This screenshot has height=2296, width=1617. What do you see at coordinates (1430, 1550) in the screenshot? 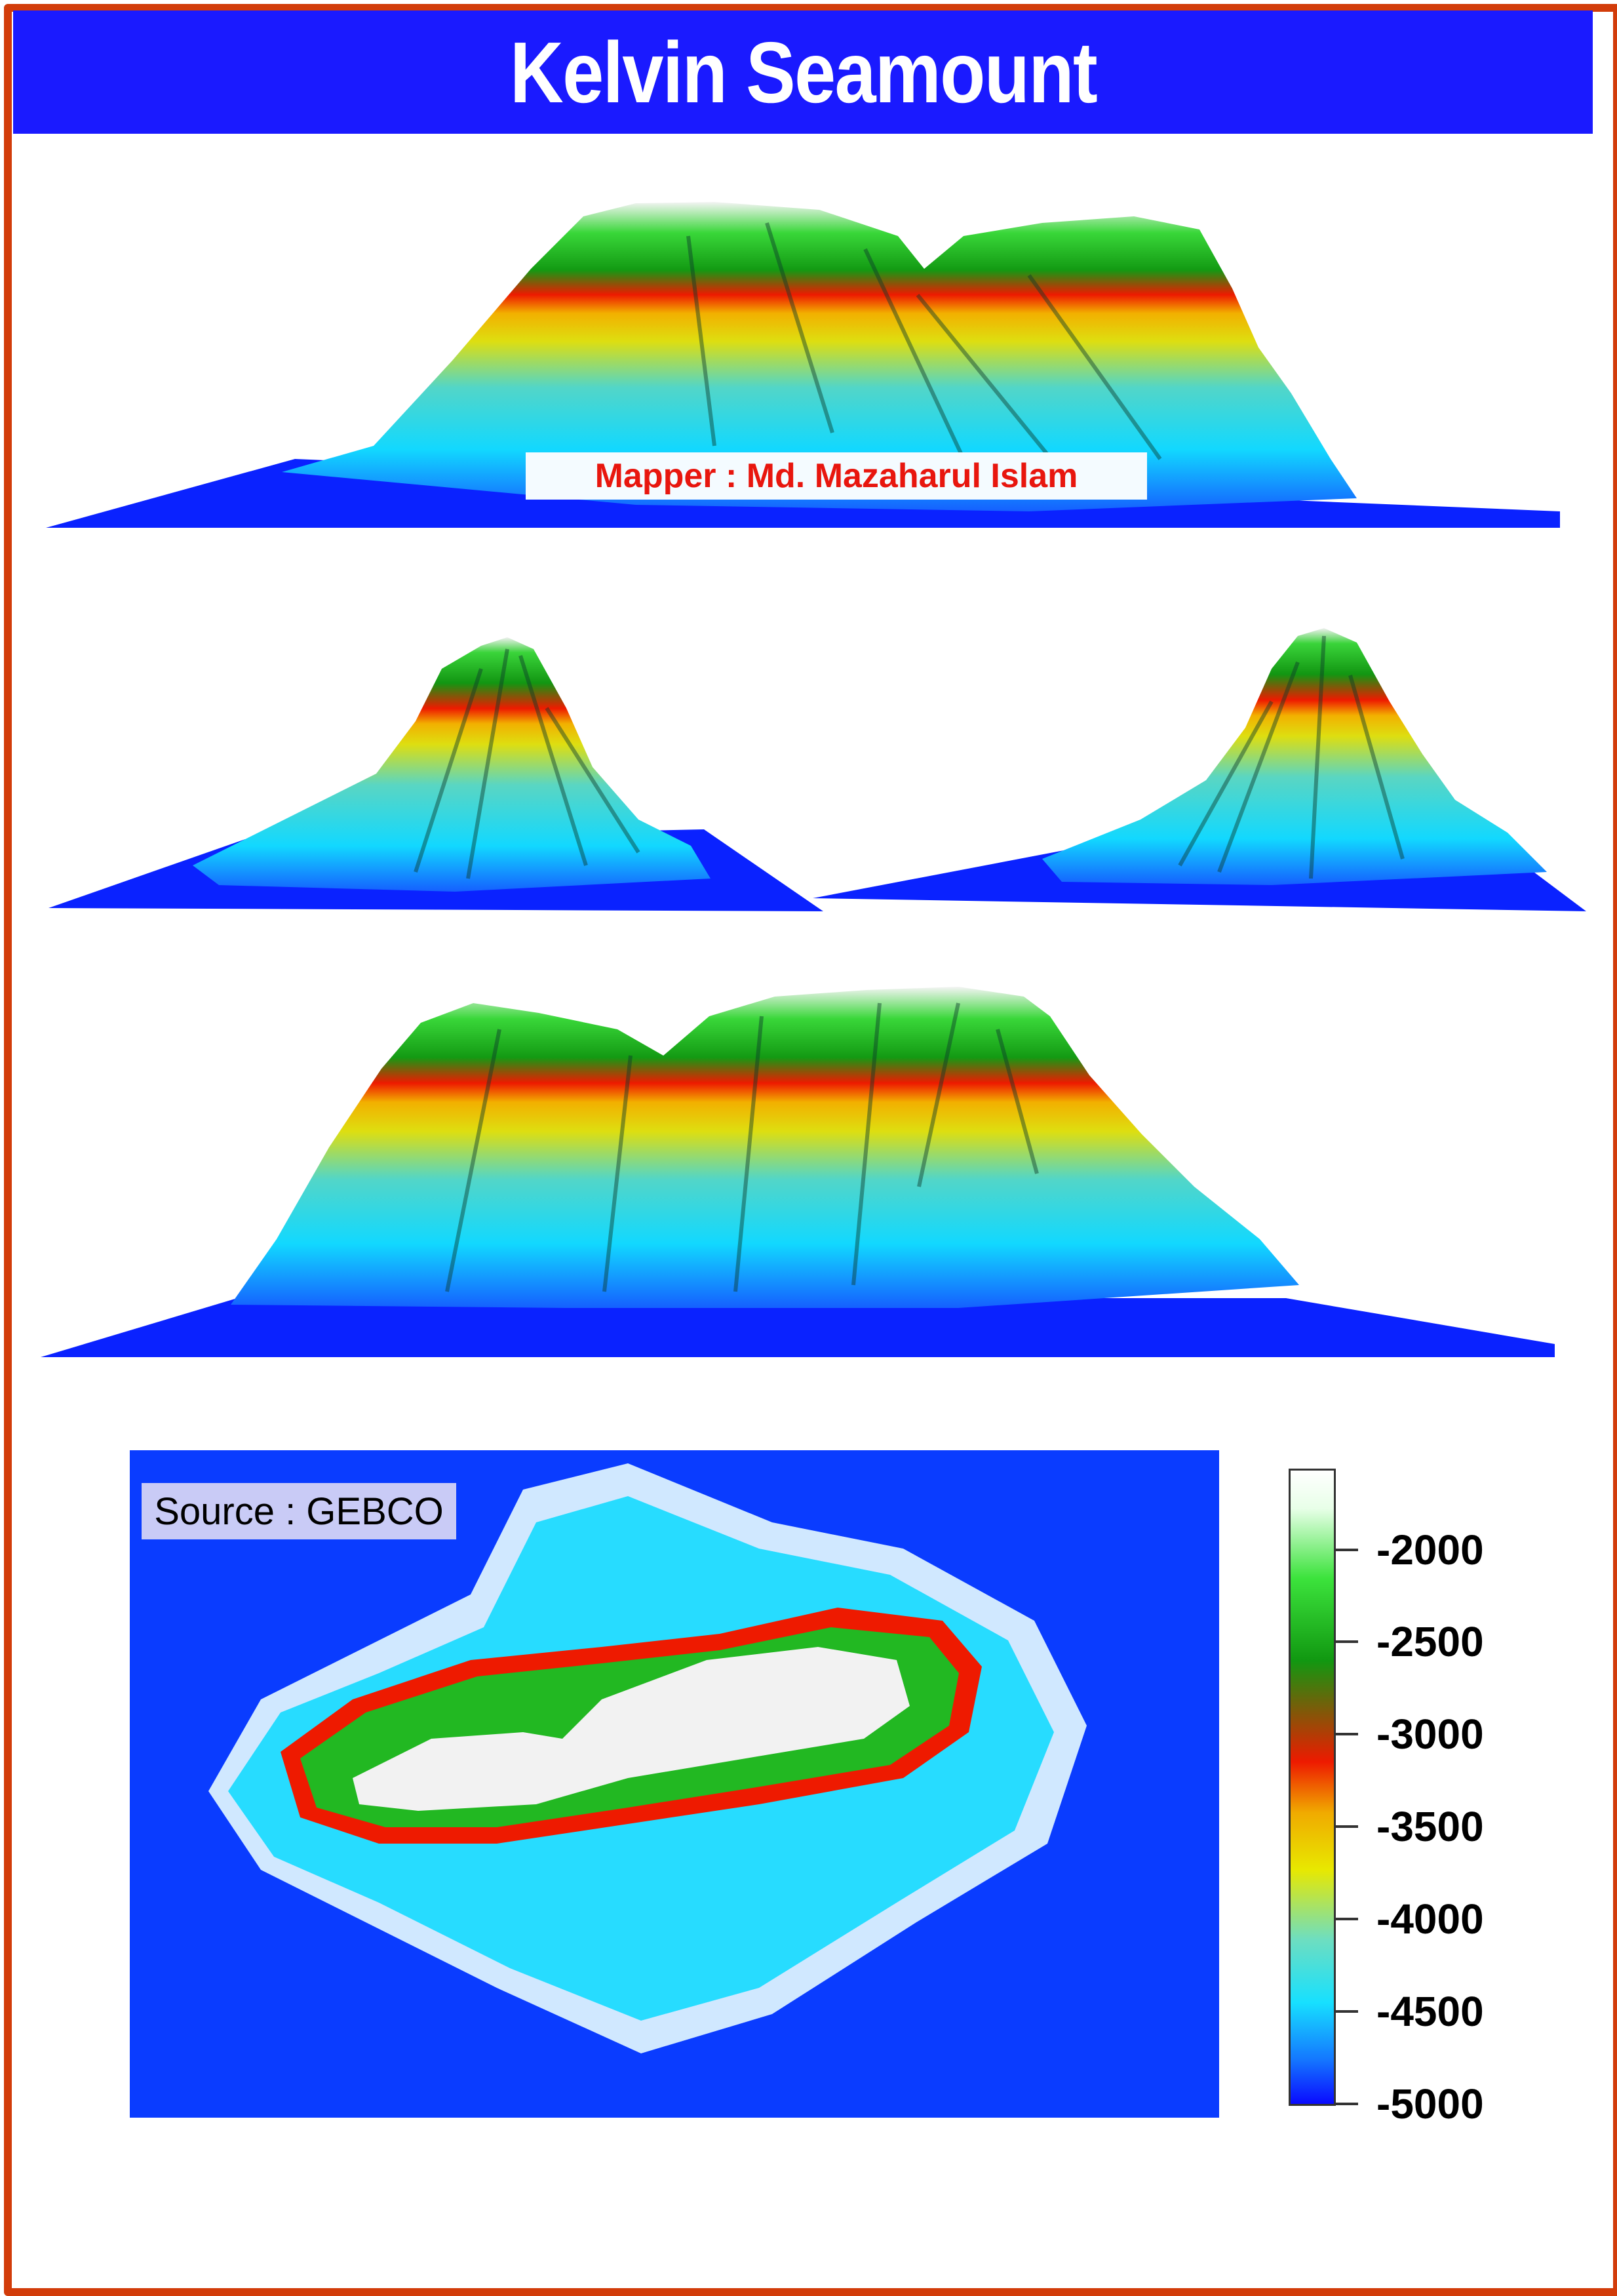
I see `colorbar-tick-label: -2000` at bounding box center [1430, 1550].